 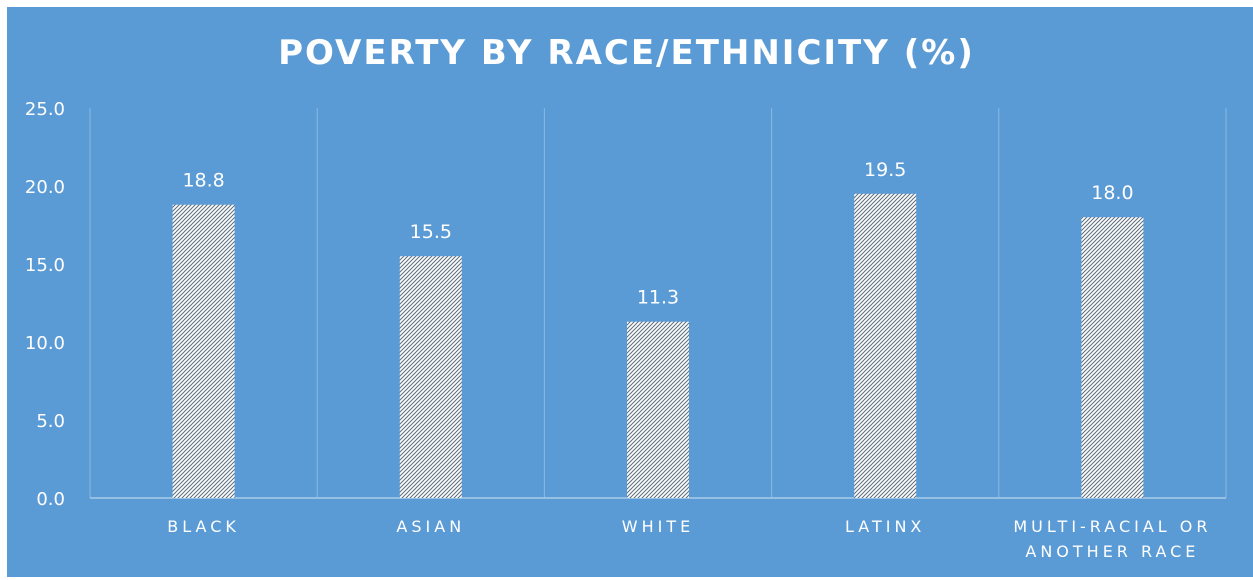 What do you see at coordinates (50, 499) in the screenshot?
I see `y-tick-label: 0.0` at bounding box center [50, 499].